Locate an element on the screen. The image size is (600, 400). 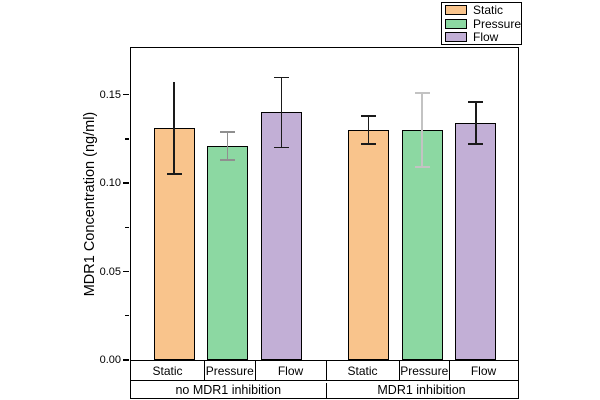
legend-label-static: Static is located at coordinates (488, 10).